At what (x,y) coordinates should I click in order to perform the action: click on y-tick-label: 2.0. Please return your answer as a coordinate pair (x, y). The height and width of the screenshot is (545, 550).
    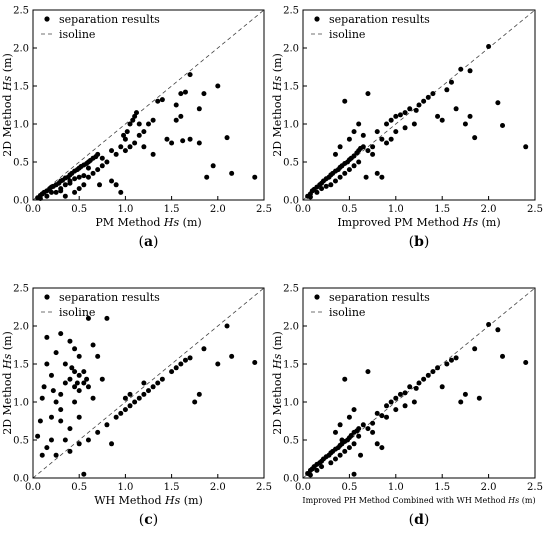
    Looking at the image, I should click on (291, 49).